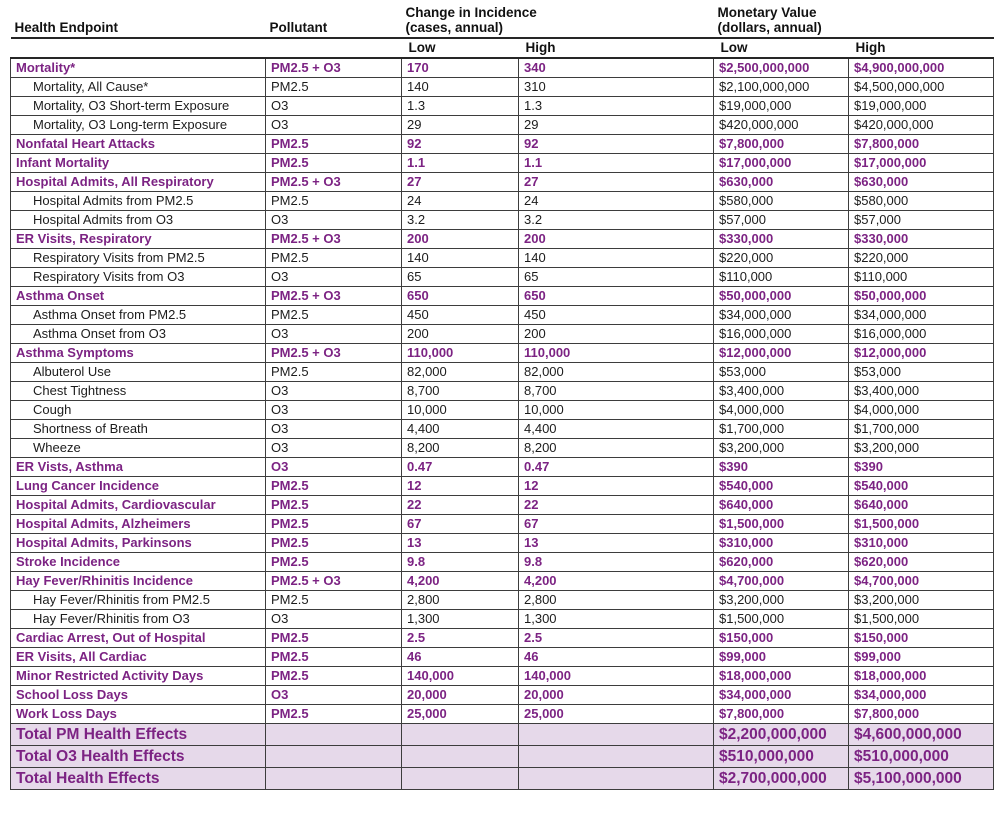 Image resolution: width=1000 pixels, height=813 pixels. I want to click on incidence-low-cell: 4,400, so click(460, 429).